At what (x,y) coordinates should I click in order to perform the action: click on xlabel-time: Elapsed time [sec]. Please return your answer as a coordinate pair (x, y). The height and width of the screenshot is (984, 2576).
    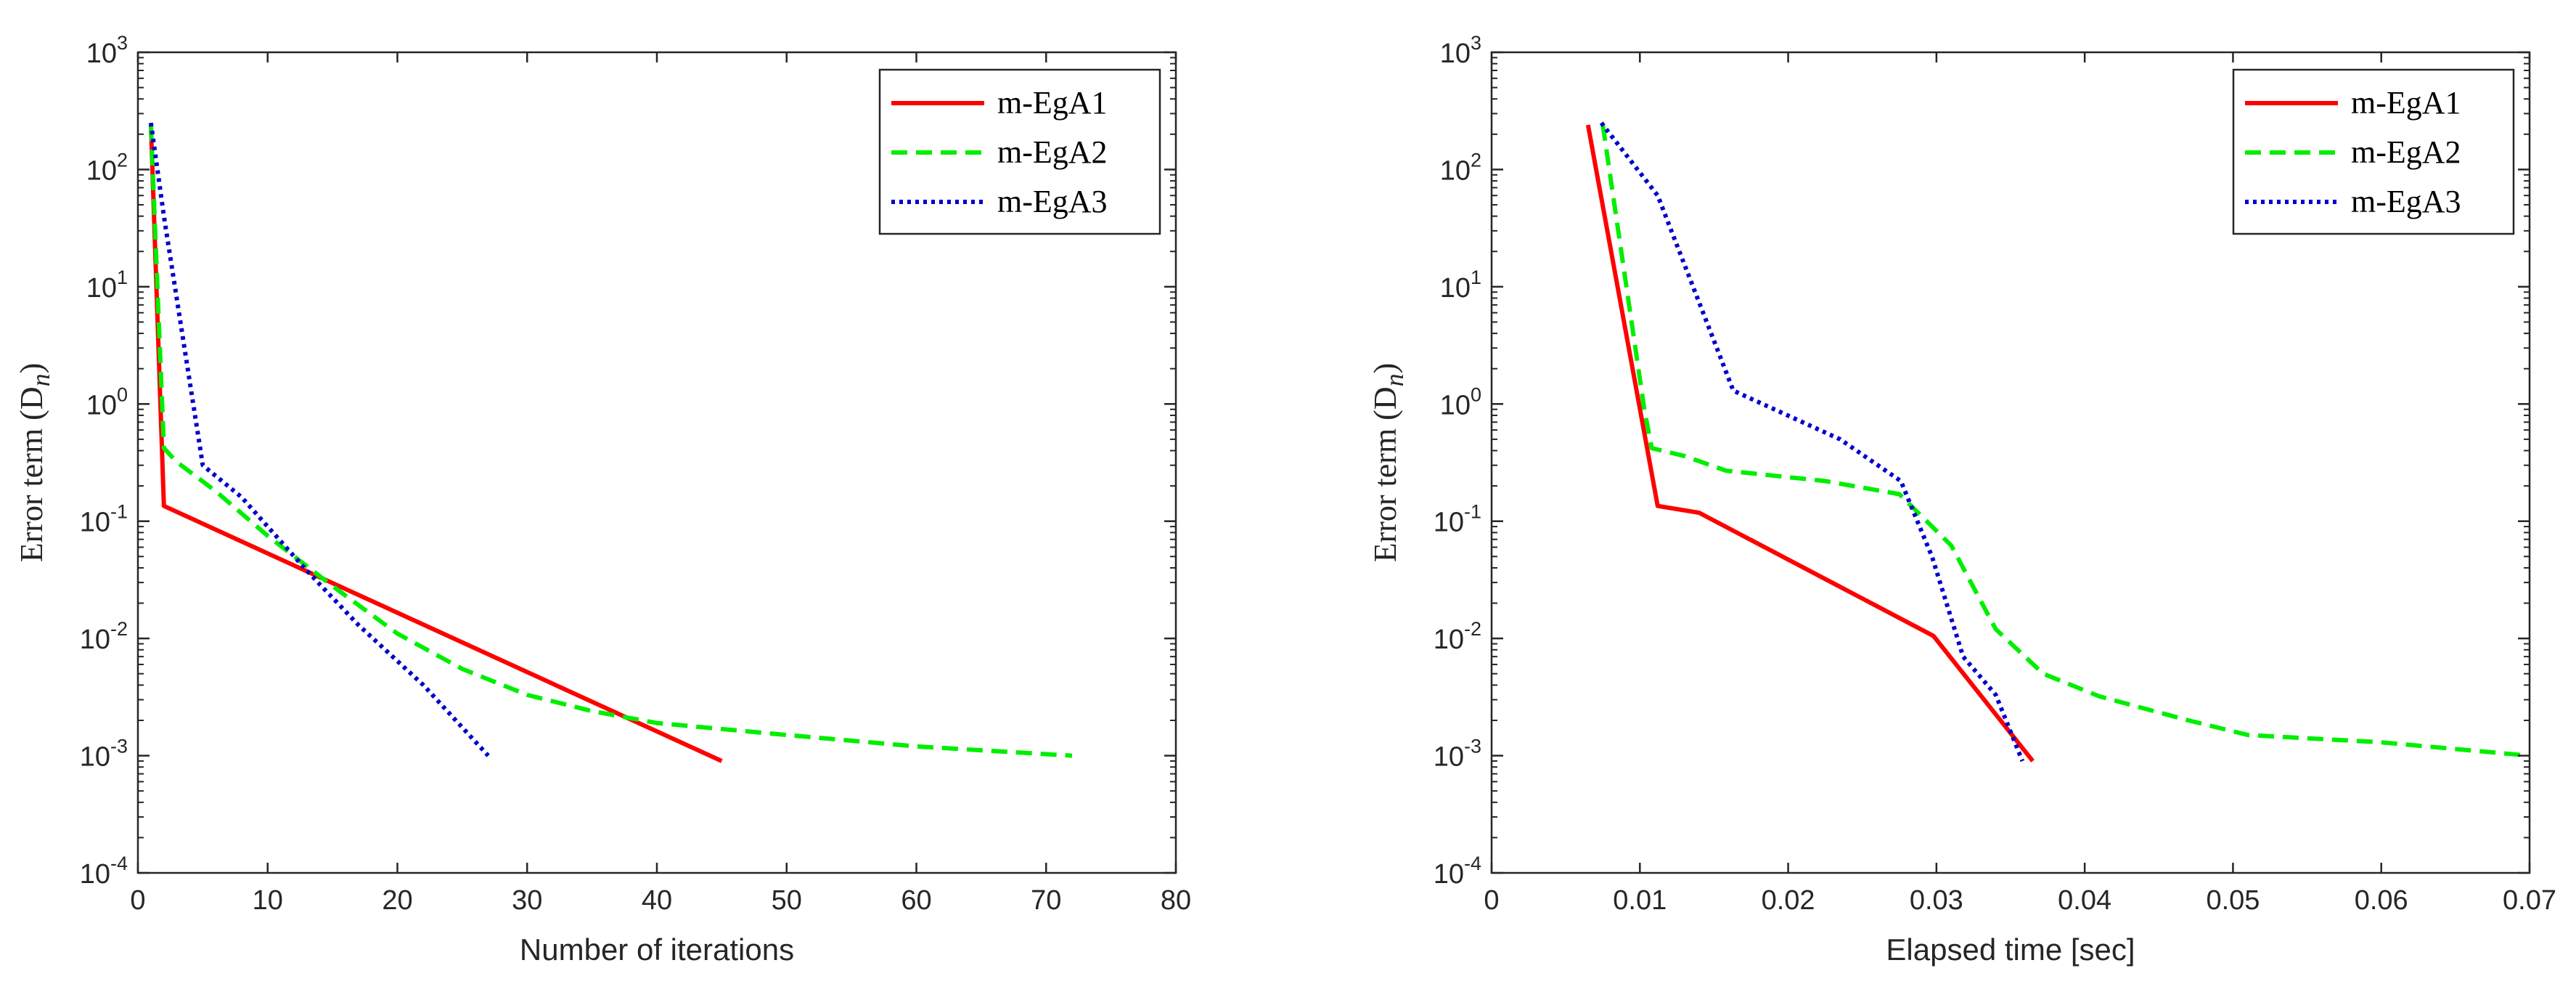
    Looking at the image, I should click on (2011, 949).